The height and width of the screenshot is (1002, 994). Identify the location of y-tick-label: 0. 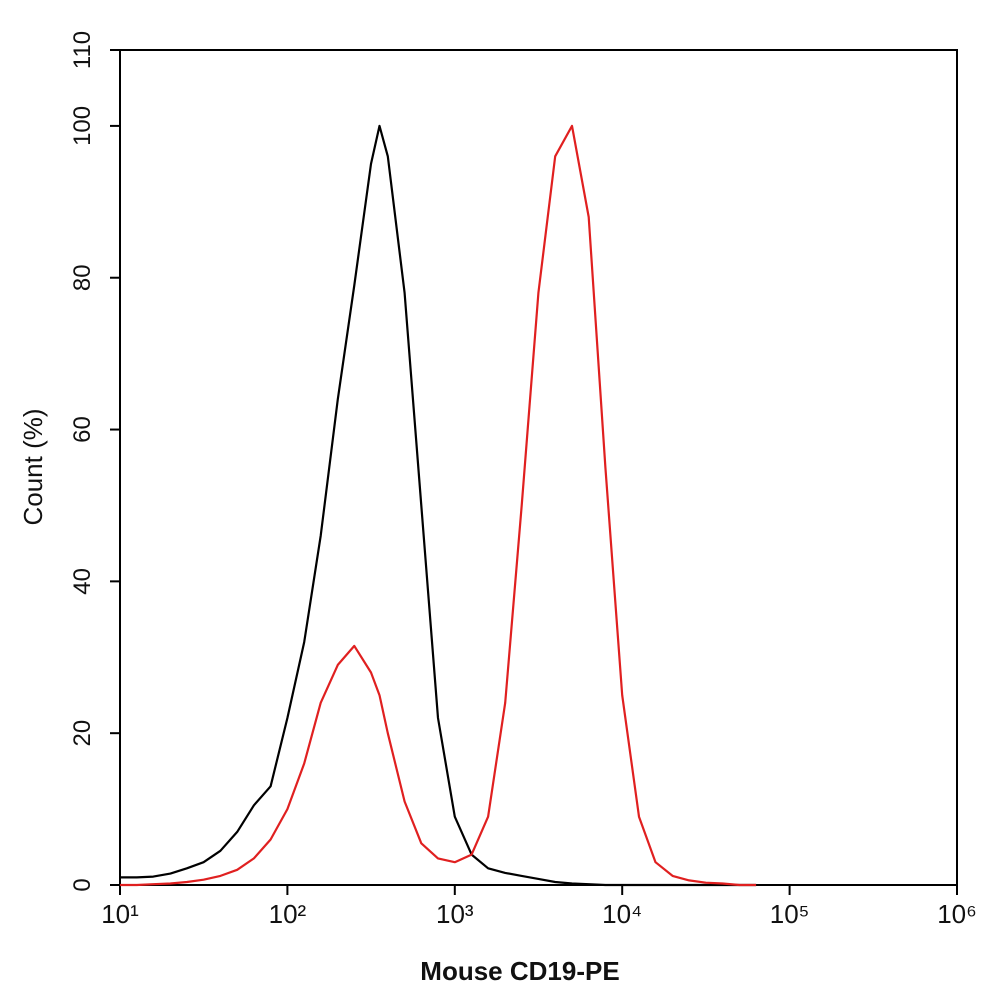
(82, 884).